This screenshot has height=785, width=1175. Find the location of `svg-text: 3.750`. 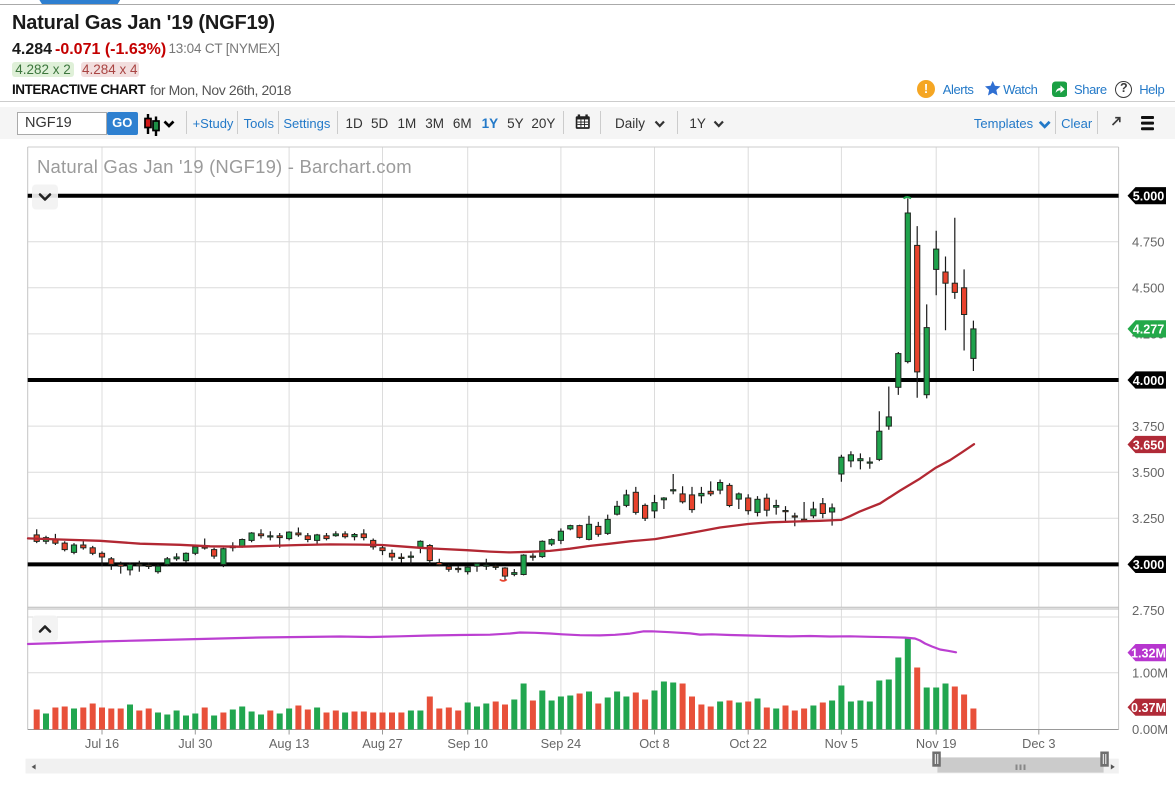

svg-text: 3.750 is located at coordinates (1148, 426).